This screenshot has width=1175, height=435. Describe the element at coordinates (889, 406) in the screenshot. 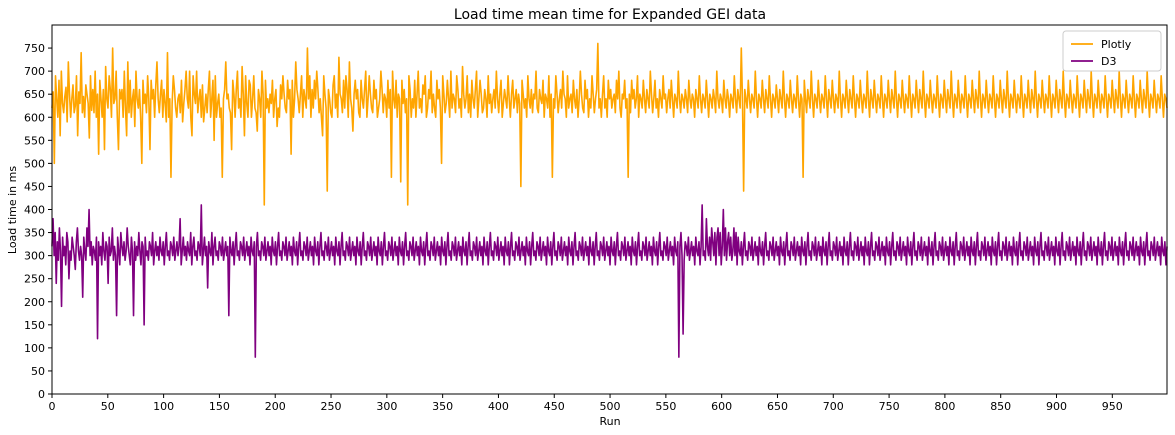

I see `x-tick-label: 750` at that location.